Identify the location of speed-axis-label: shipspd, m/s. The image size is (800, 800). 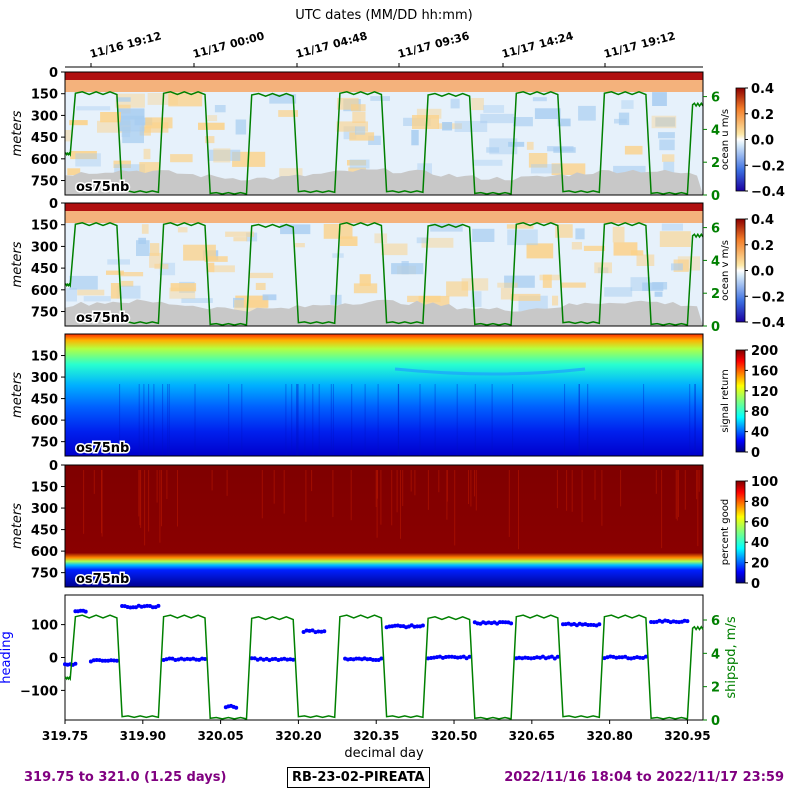
(731, 657).